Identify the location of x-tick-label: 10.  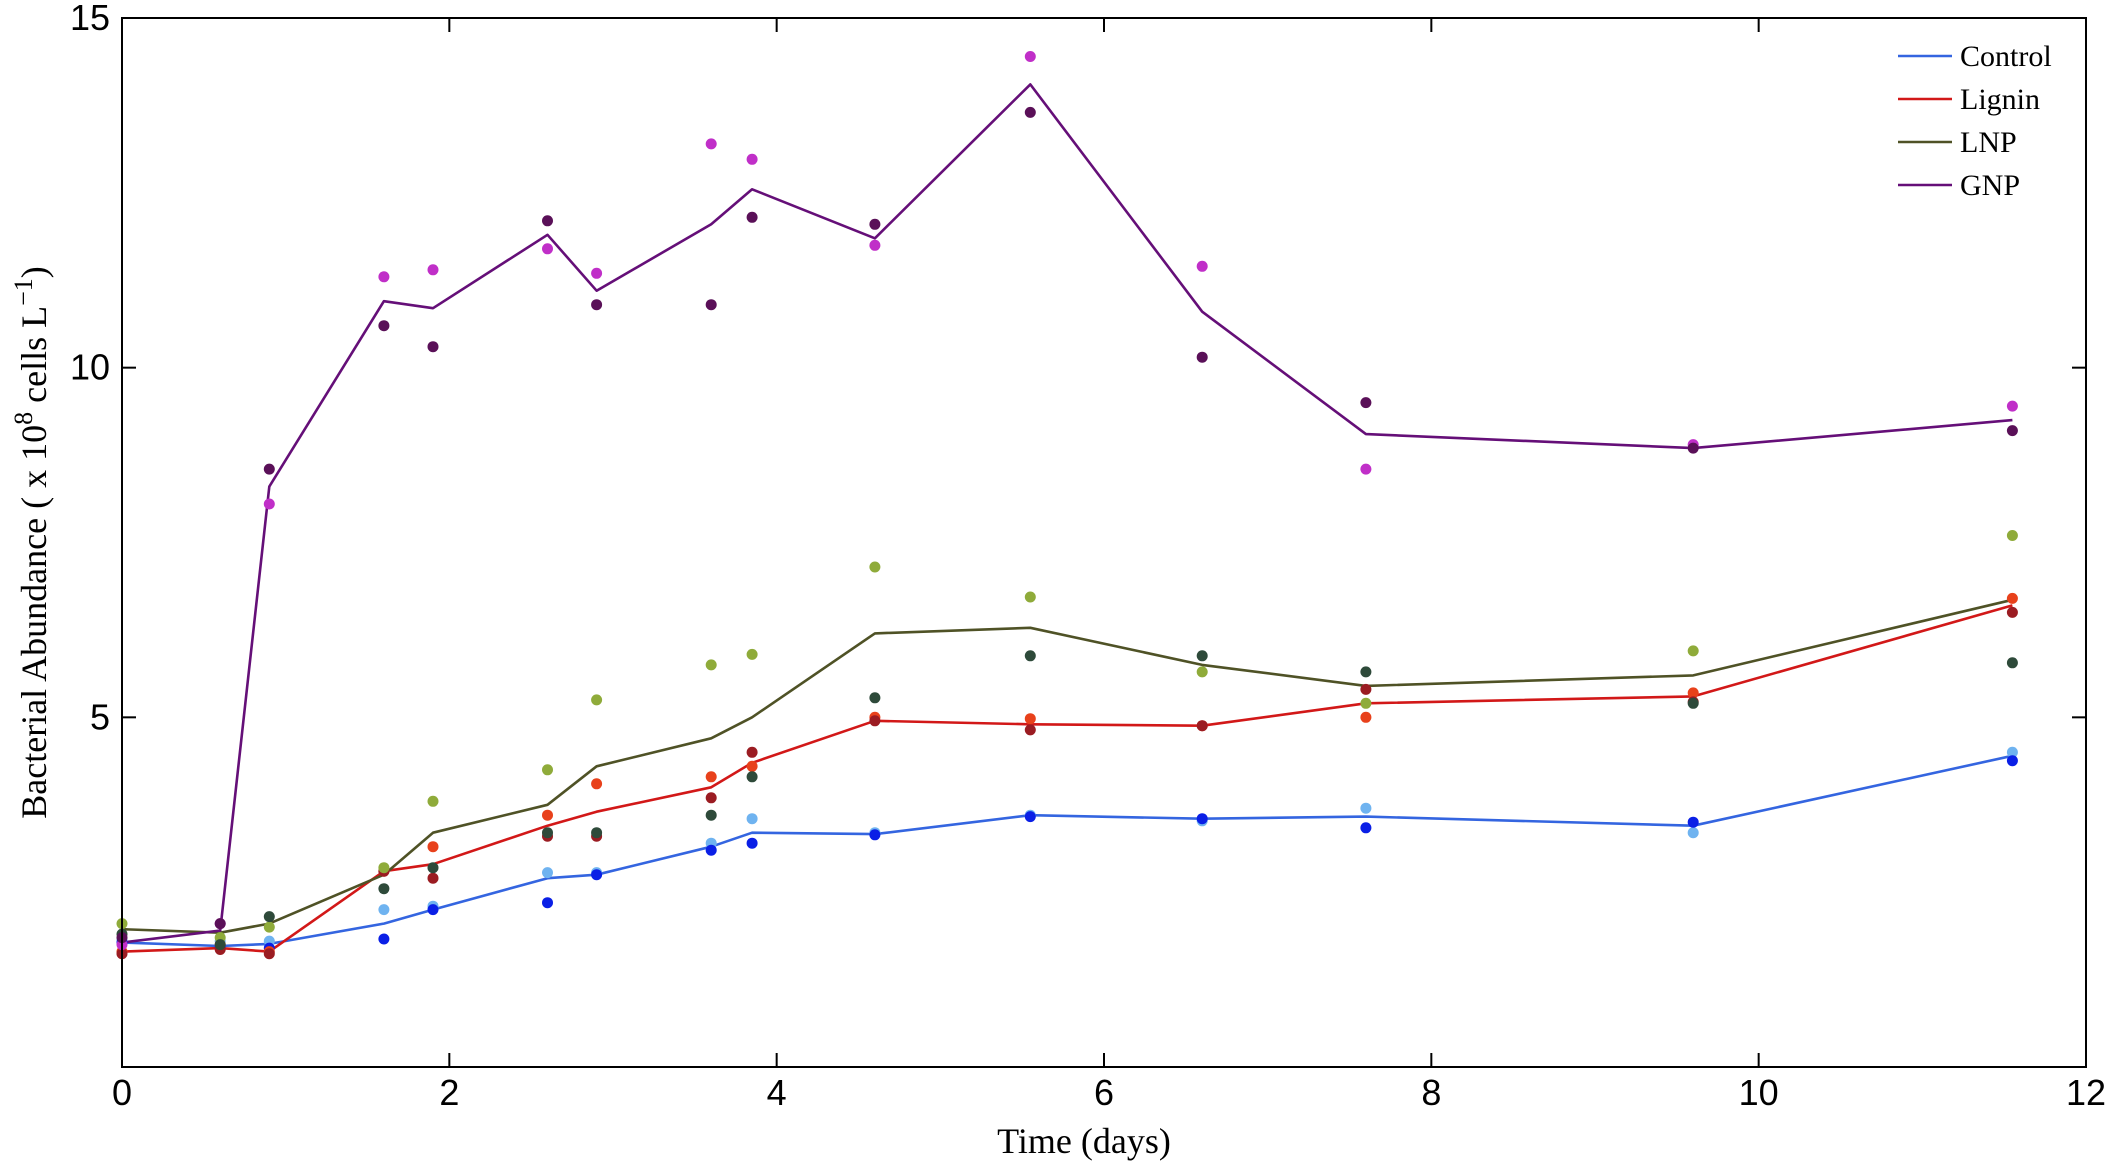
(1759, 1092).